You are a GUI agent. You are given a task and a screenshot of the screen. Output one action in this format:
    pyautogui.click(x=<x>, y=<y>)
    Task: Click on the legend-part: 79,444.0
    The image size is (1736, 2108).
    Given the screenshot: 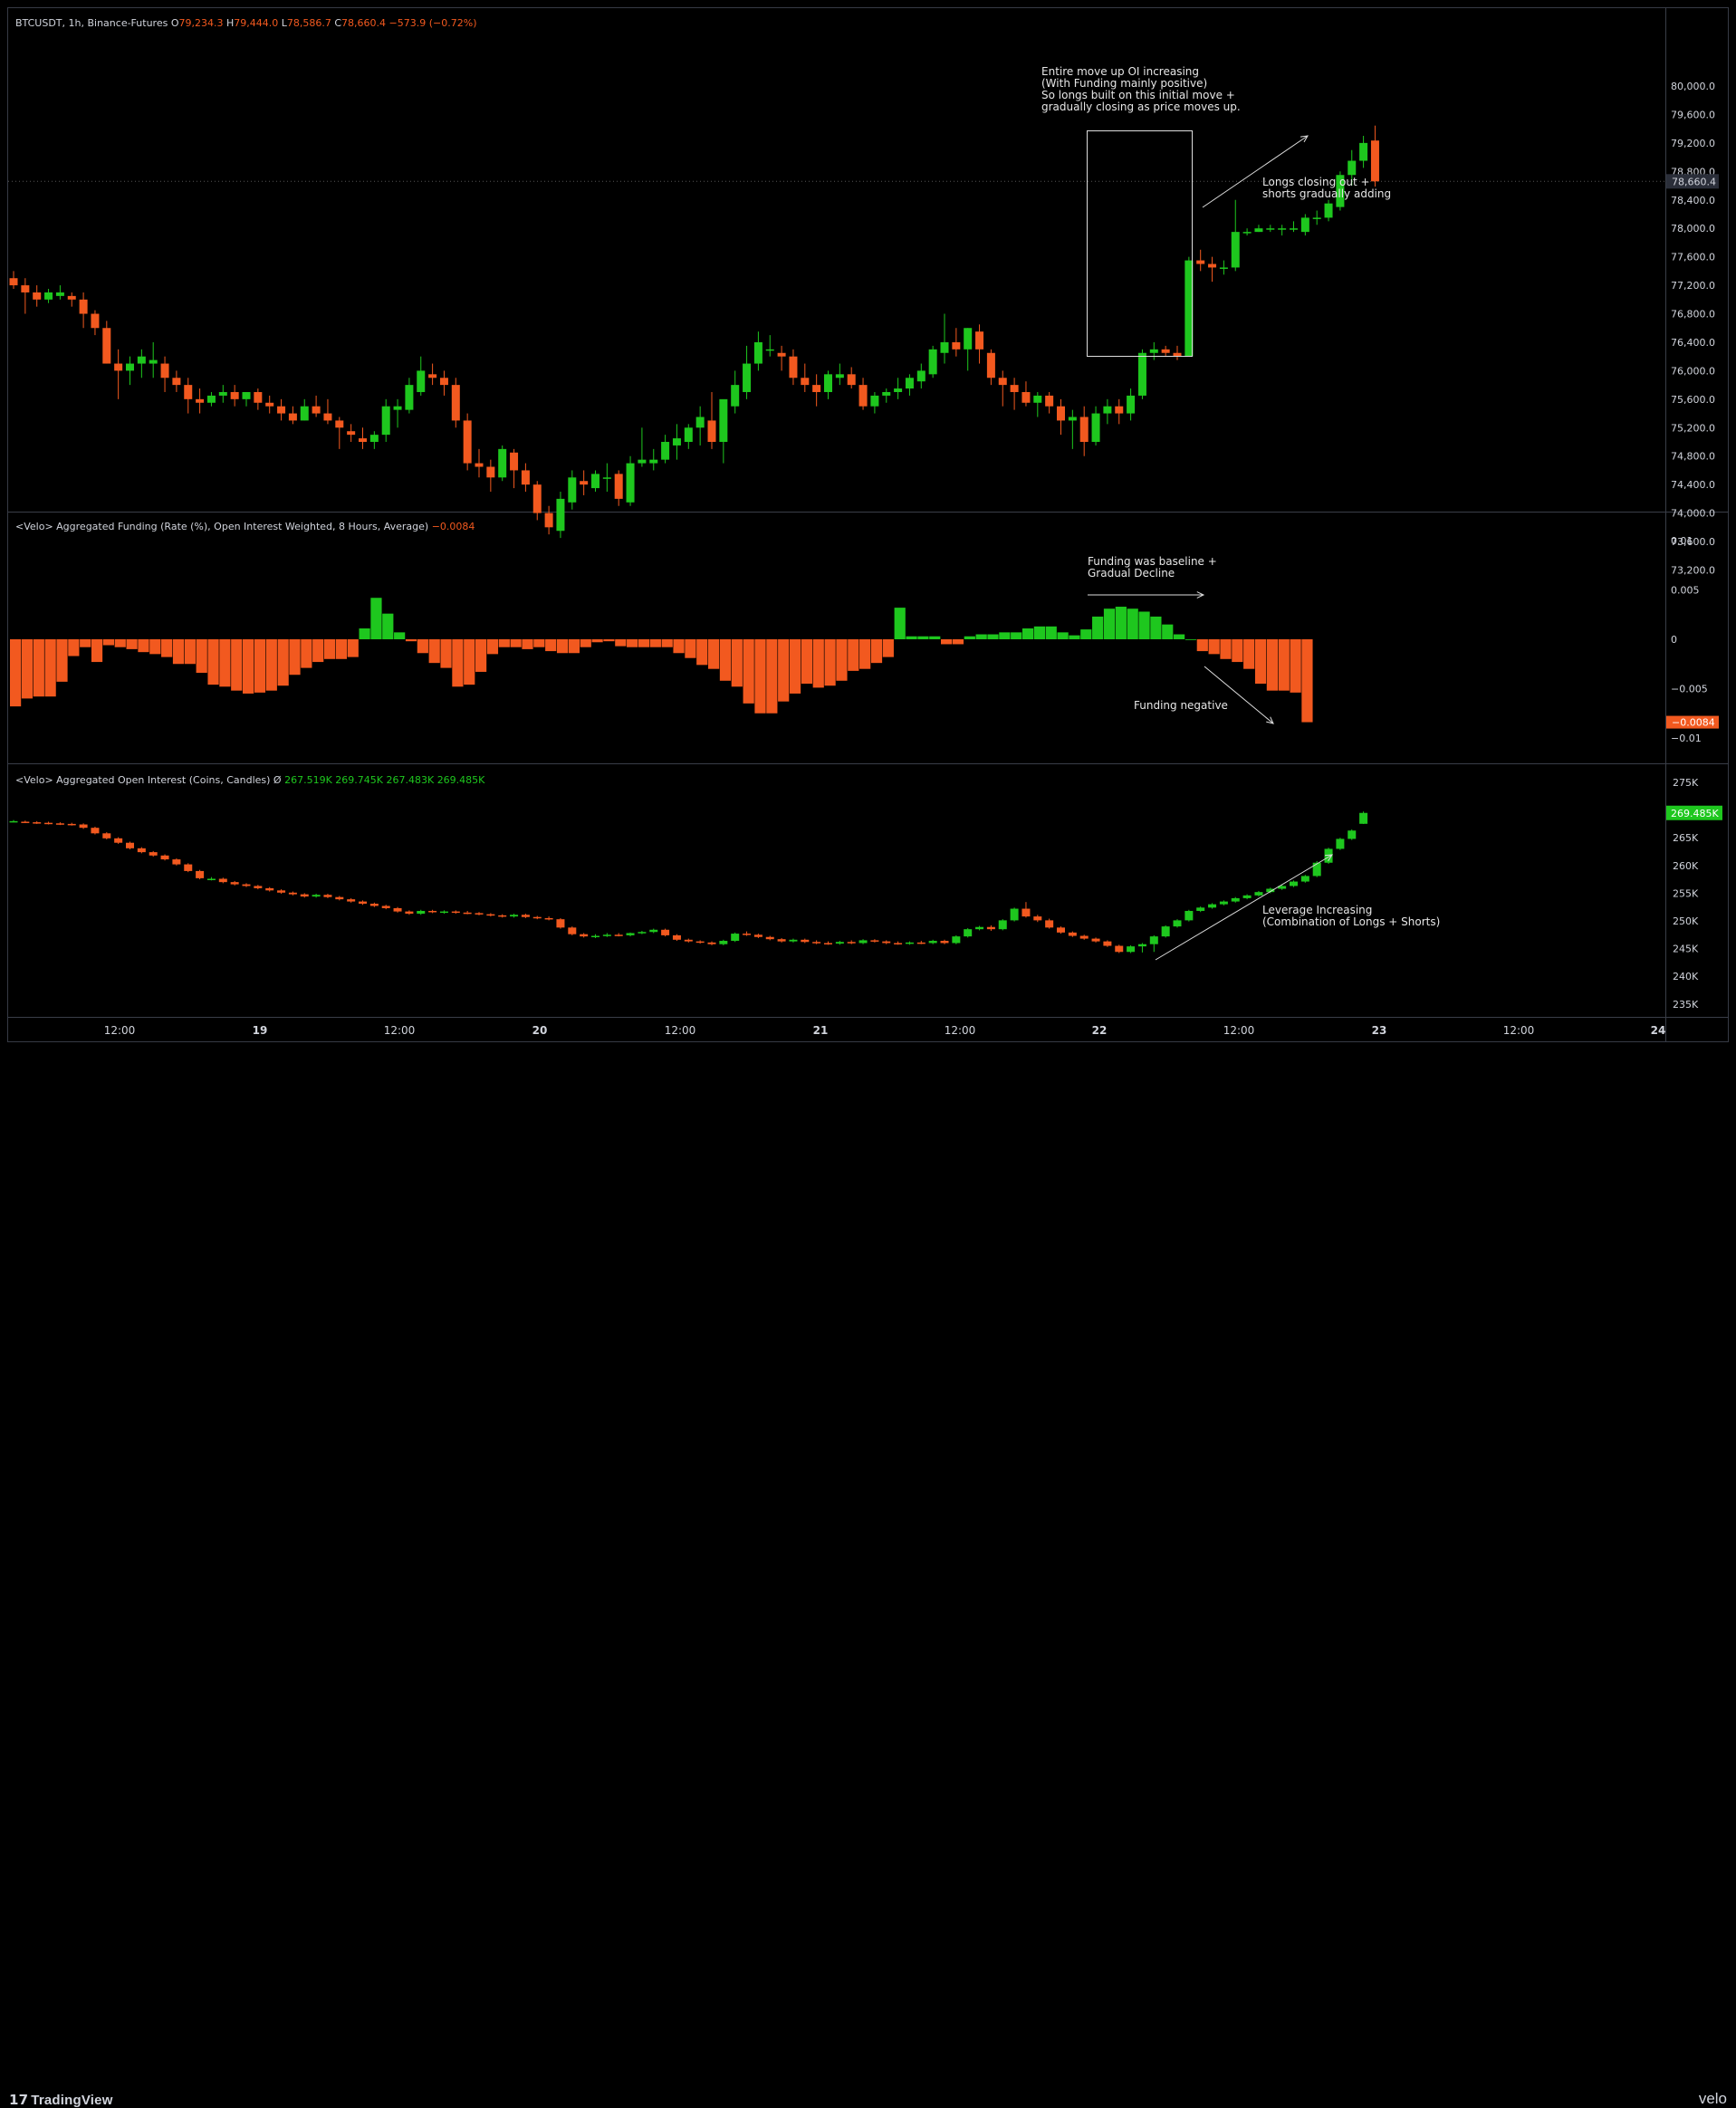 What is the action you would take?
    pyautogui.click(x=257, y=23)
    